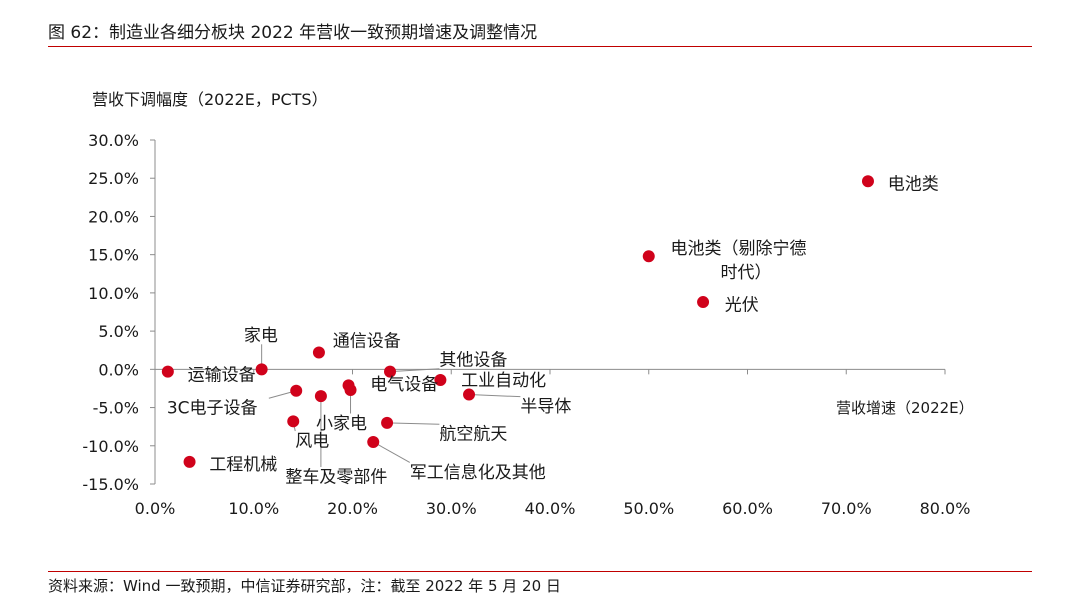  Describe the element at coordinates (118, 369) in the screenshot. I see `y-tick-label: 0.0%` at that location.